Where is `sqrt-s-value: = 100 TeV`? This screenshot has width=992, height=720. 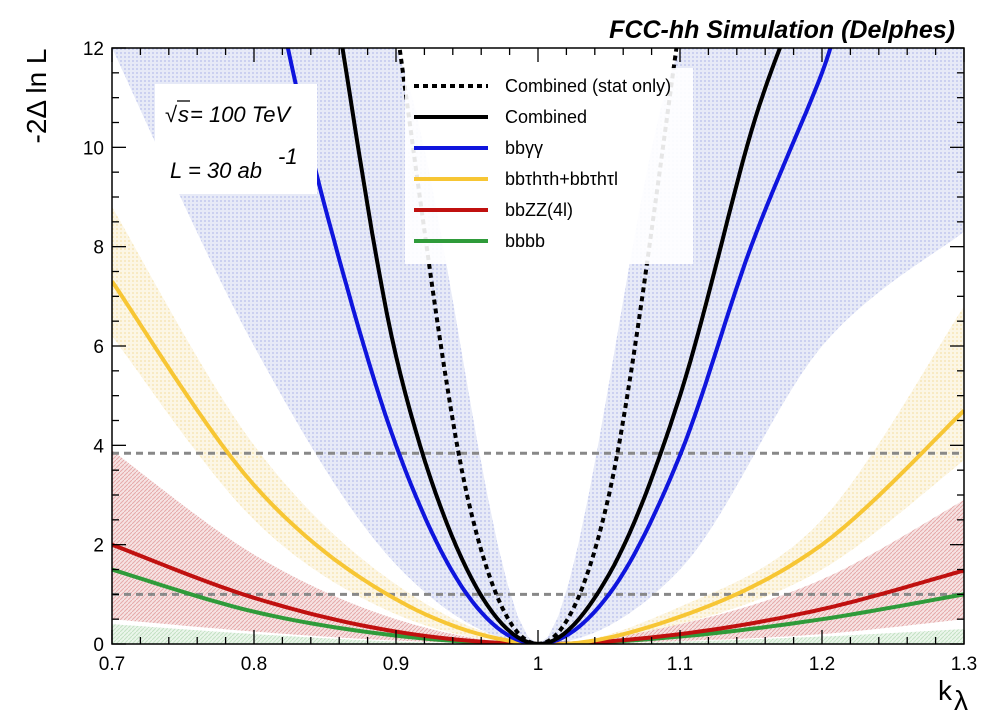 sqrt-s-value: = 100 TeV is located at coordinates (241, 114).